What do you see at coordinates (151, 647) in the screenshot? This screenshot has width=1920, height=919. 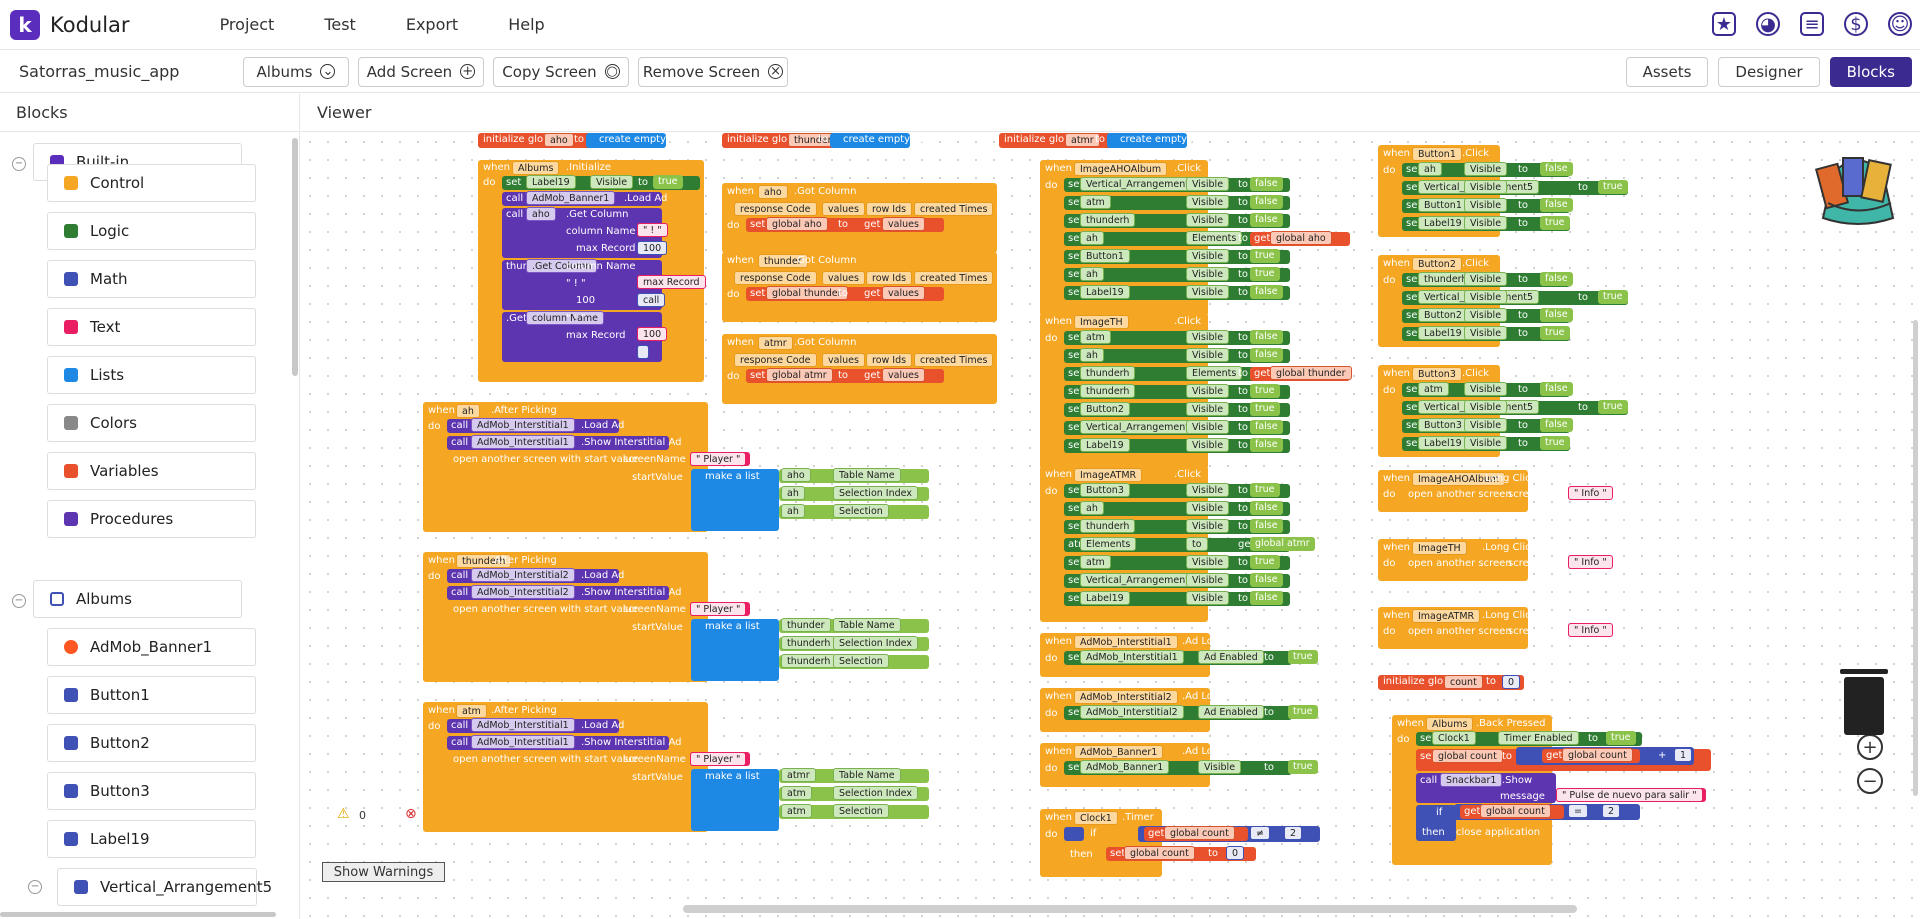 I see `tree-item-admob-banner1: AdMob_Banner1` at bounding box center [151, 647].